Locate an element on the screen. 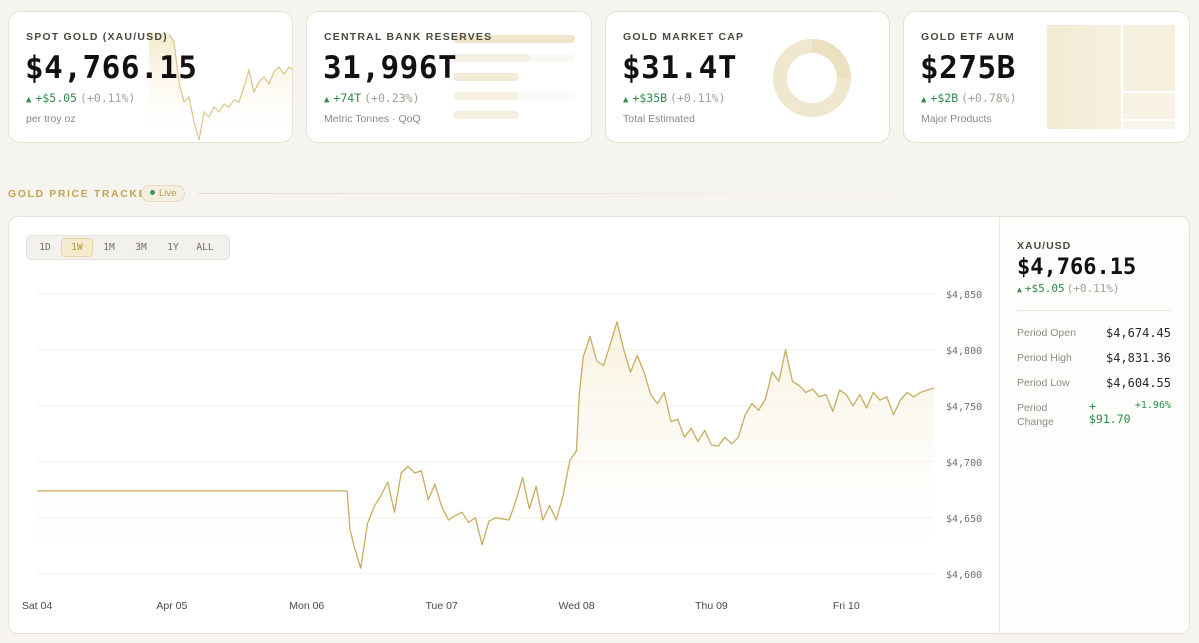 Image resolution: width=1199 pixels, height=643 pixels. etf-treemap is located at coordinates (1111, 77).